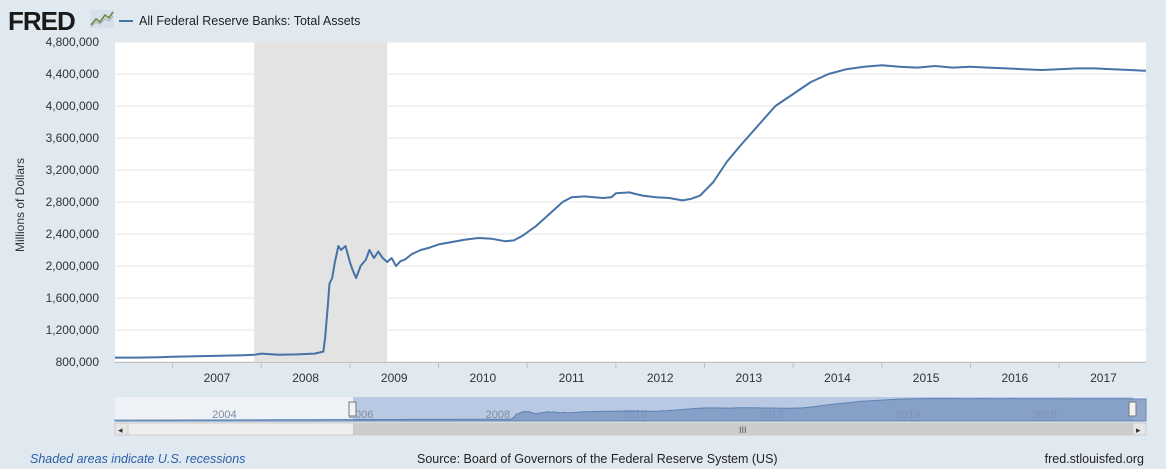 The image size is (1166, 469). I want to click on navigator-label: 2004, so click(224, 415).